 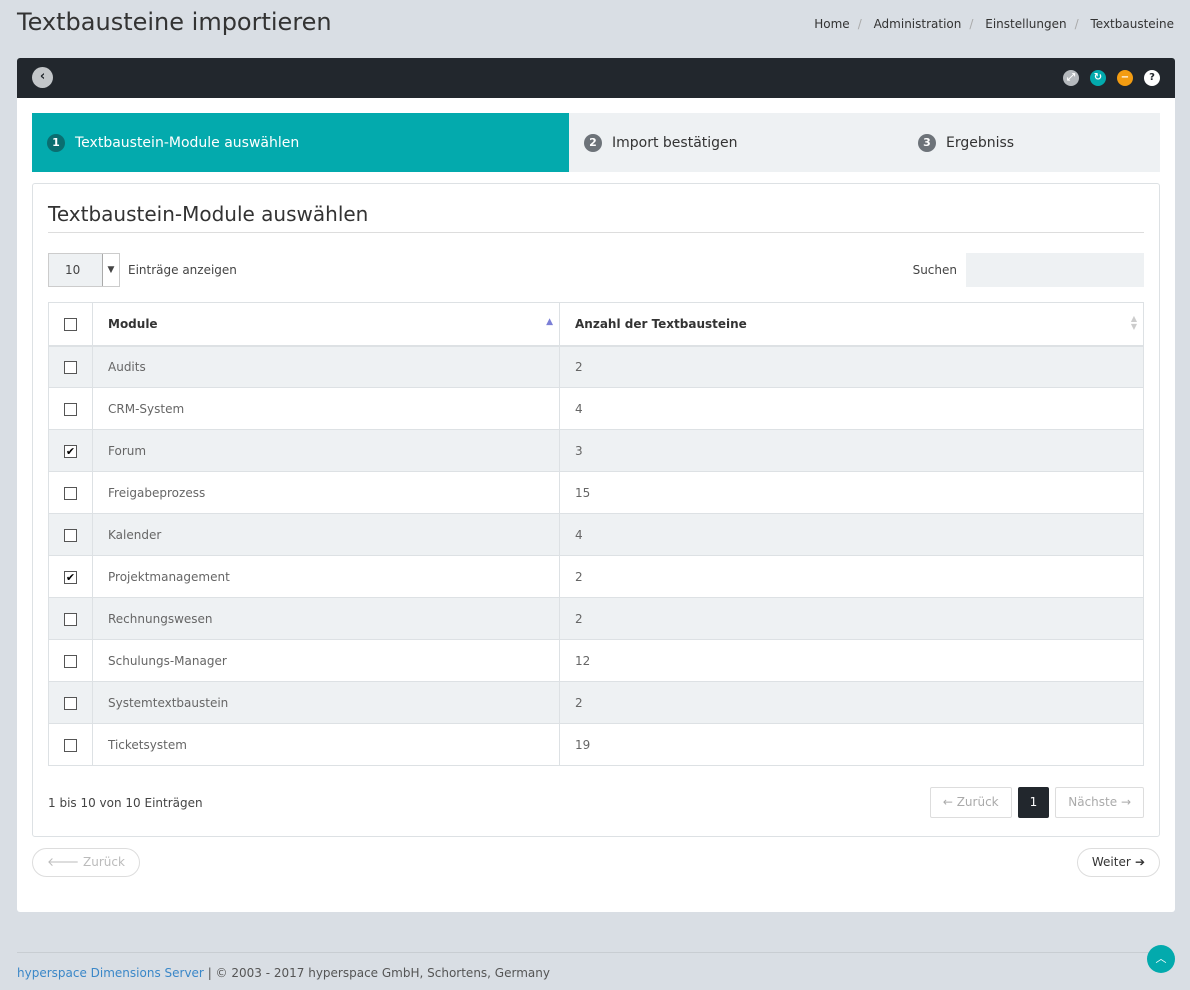 What do you see at coordinates (832, 24) in the screenshot?
I see `breadcrumb-home: Home` at bounding box center [832, 24].